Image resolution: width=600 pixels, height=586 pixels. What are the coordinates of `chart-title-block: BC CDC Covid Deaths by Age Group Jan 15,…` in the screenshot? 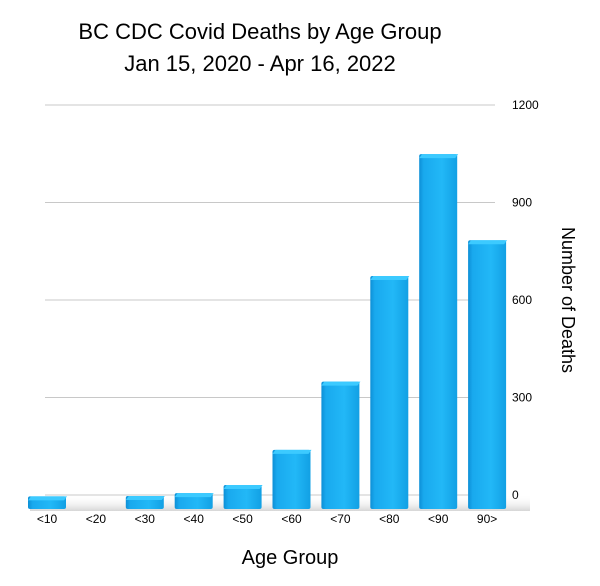 It's located at (260, 48).